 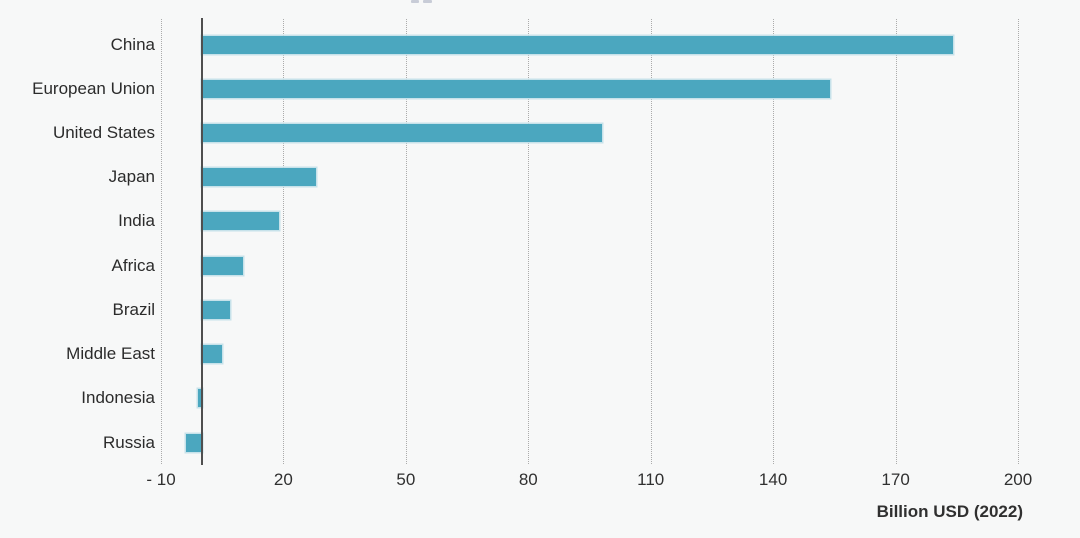 I want to click on bar-japan, so click(x=259, y=177).